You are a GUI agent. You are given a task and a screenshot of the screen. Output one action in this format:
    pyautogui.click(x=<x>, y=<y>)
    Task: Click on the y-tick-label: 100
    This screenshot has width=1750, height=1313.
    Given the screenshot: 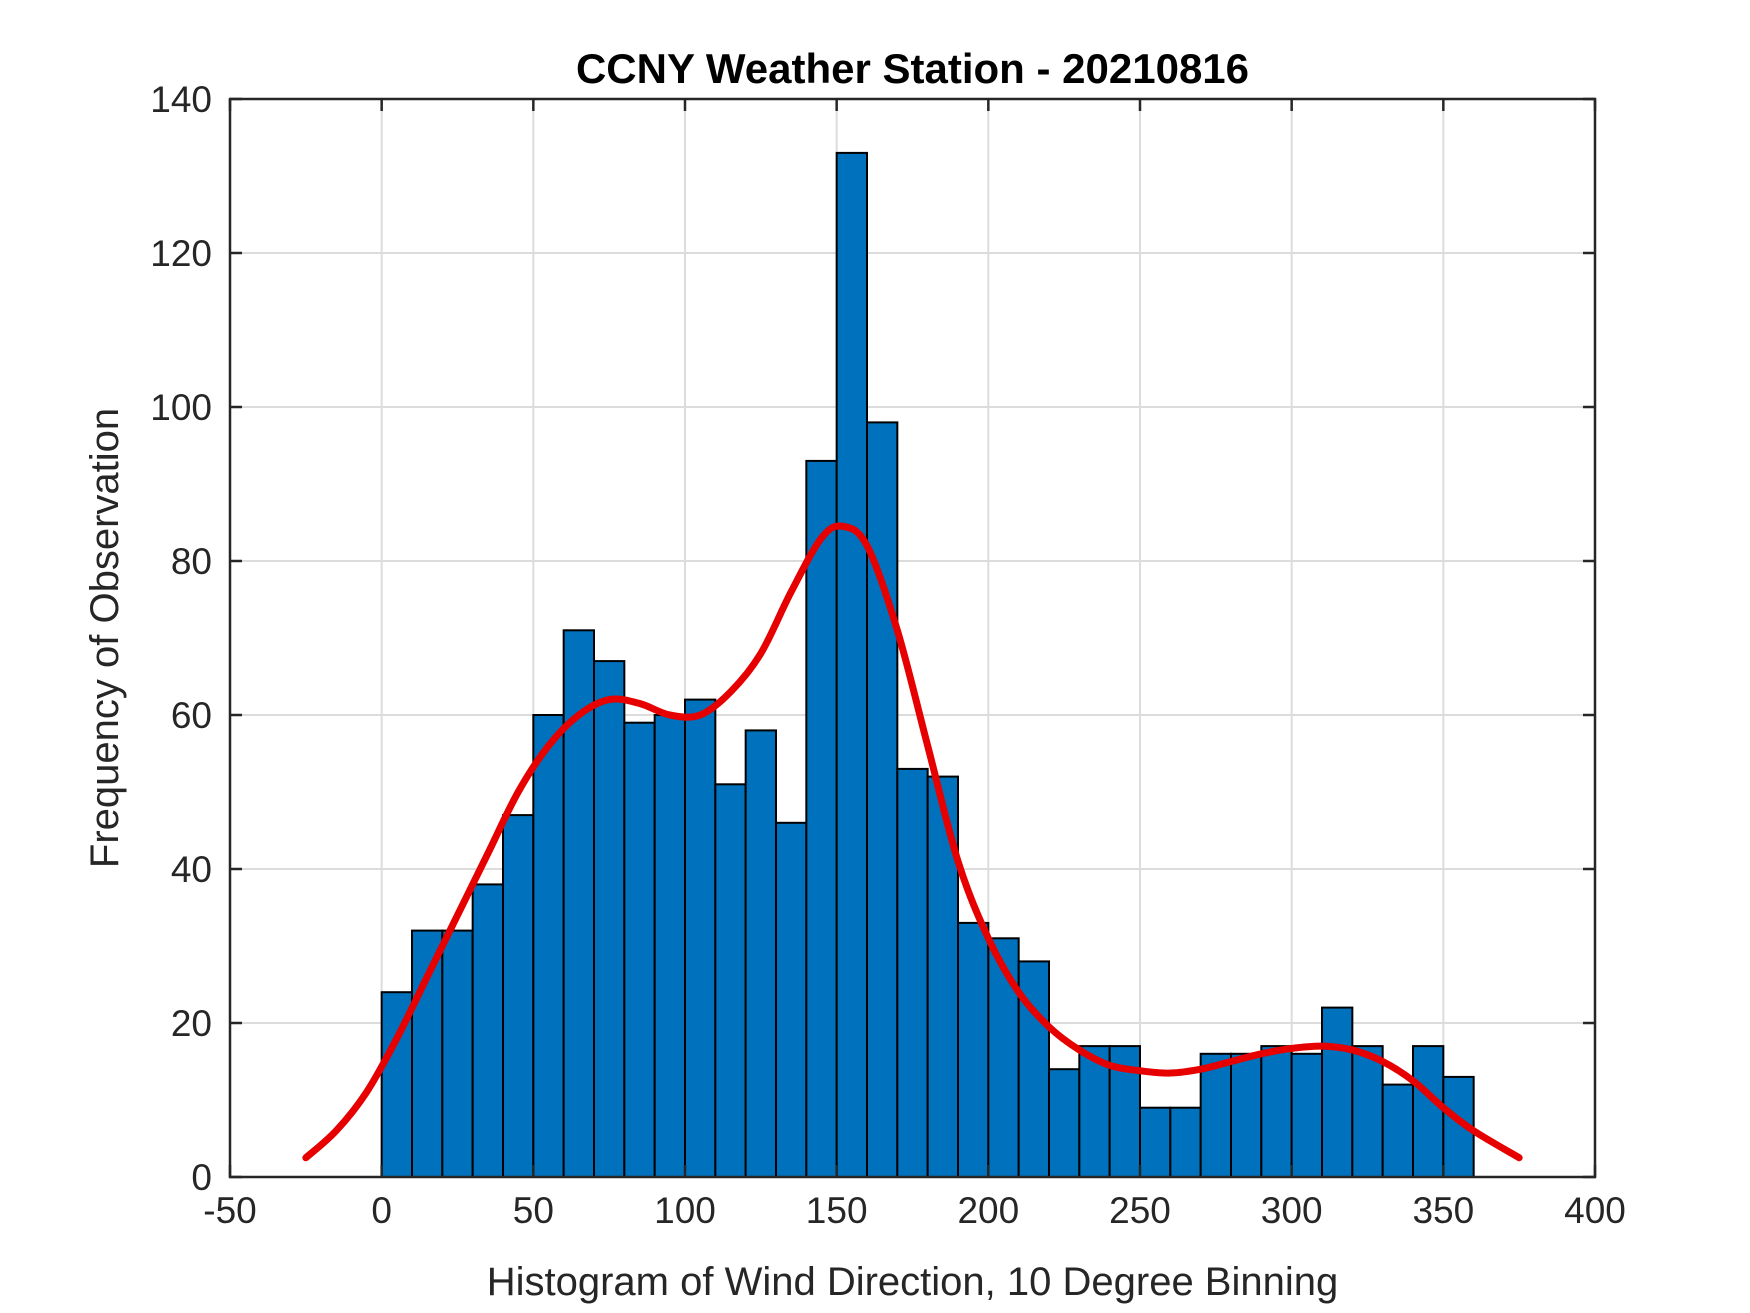 What is the action you would take?
    pyautogui.click(x=181, y=407)
    